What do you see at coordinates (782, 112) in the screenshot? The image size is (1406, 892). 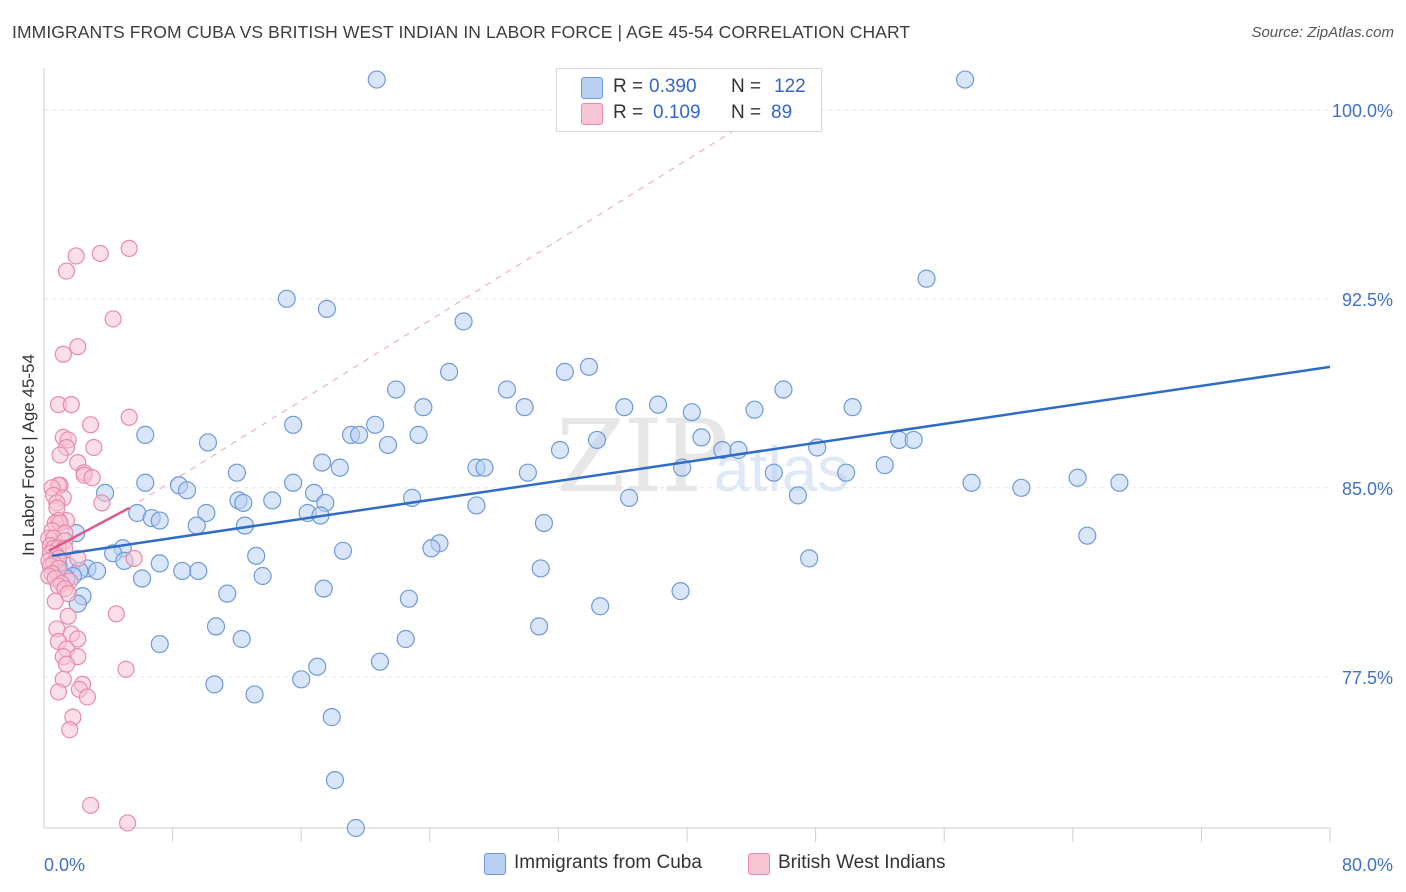 I see `n-value: 89` at bounding box center [782, 112].